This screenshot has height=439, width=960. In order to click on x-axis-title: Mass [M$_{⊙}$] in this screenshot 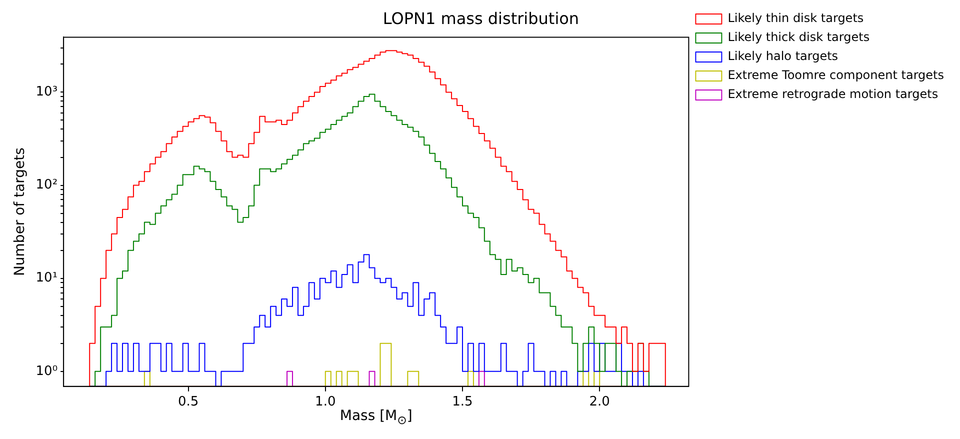, I will do `click(376, 418)`.